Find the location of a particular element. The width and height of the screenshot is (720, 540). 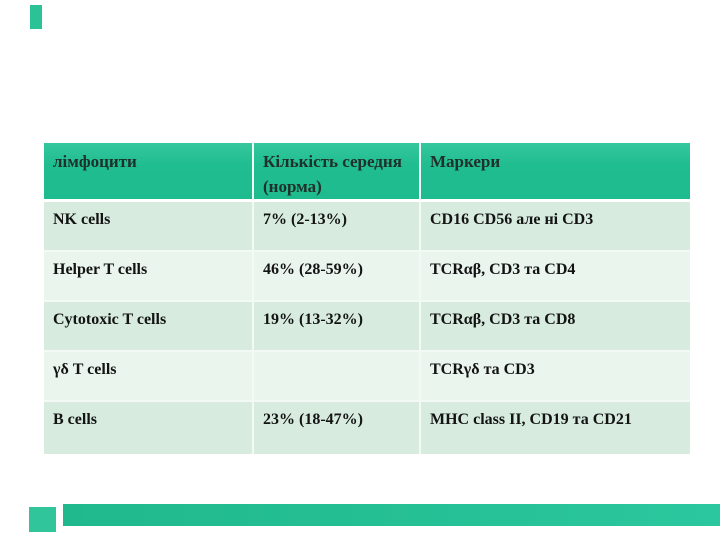

table-row: NK cells 7% (2-13%) CD16 CD56 але ні CD3 is located at coordinates (367, 227).